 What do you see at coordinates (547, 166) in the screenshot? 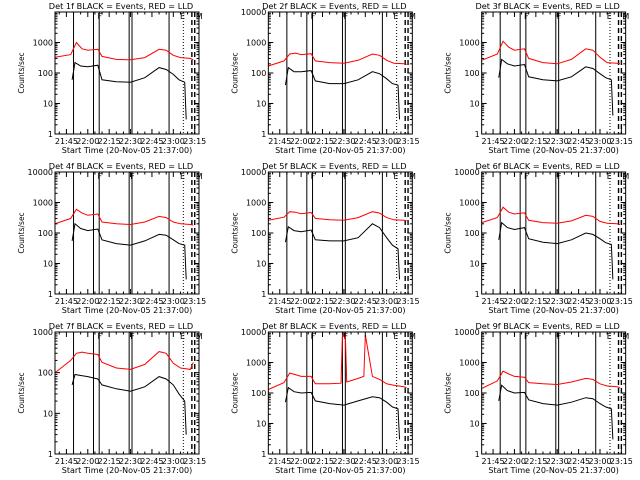
I see `chart-title: Det 6f BLACK = Events, RED = LLD` at bounding box center [547, 166].